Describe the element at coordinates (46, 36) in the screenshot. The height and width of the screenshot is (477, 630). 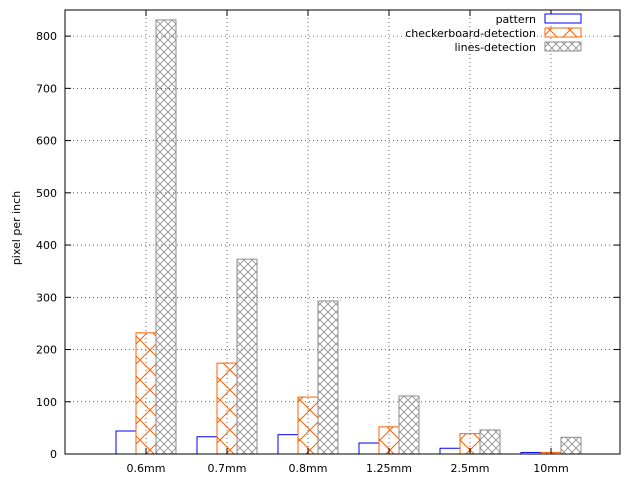
I see `y-tick-label: 800` at that location.